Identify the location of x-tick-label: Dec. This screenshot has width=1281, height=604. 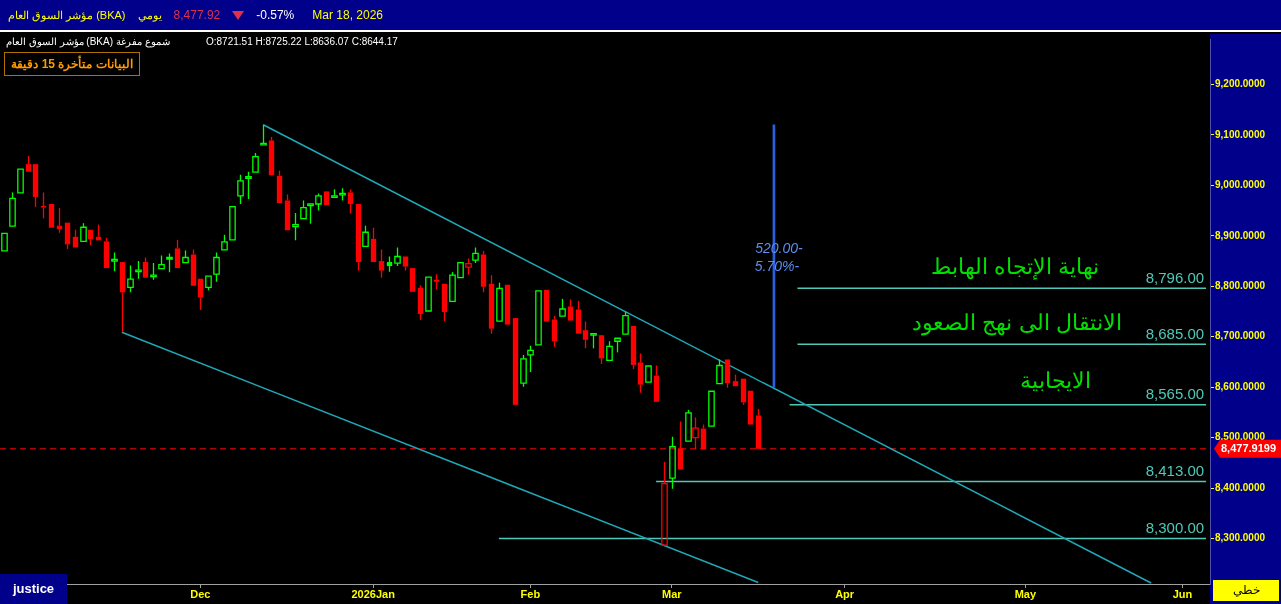
(200, 593).